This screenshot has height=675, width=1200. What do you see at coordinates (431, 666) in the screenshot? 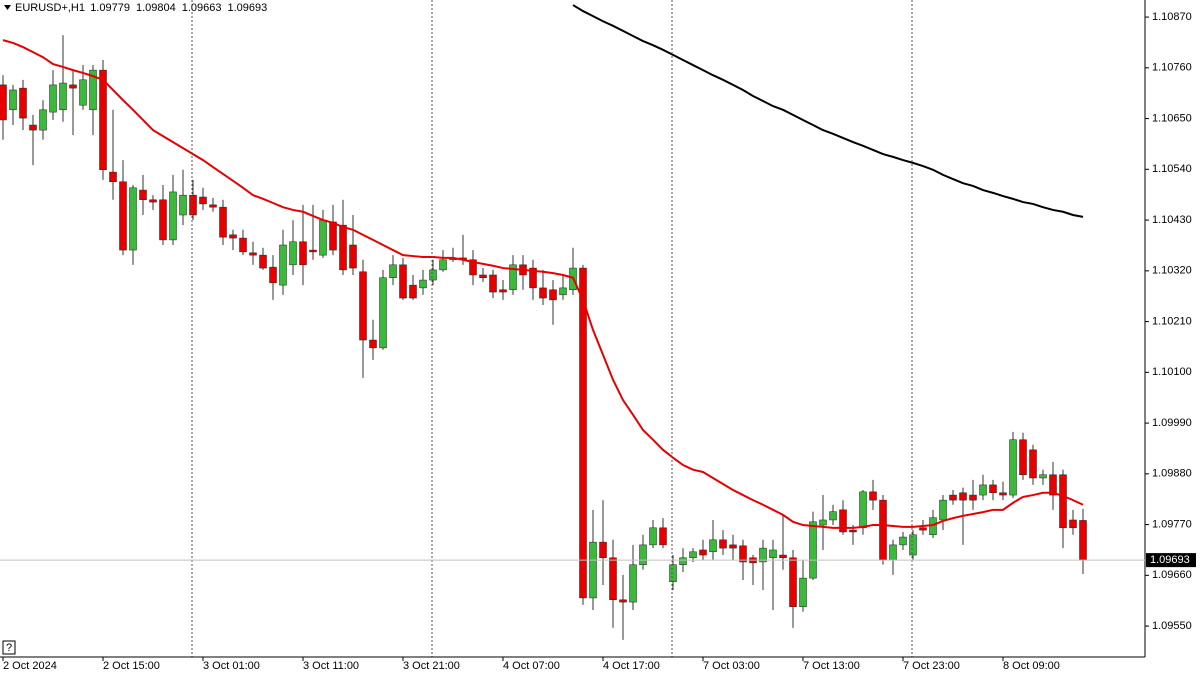
I see `x-tick-label: 3 Oct 21:00` at bounding box center [431, 666].